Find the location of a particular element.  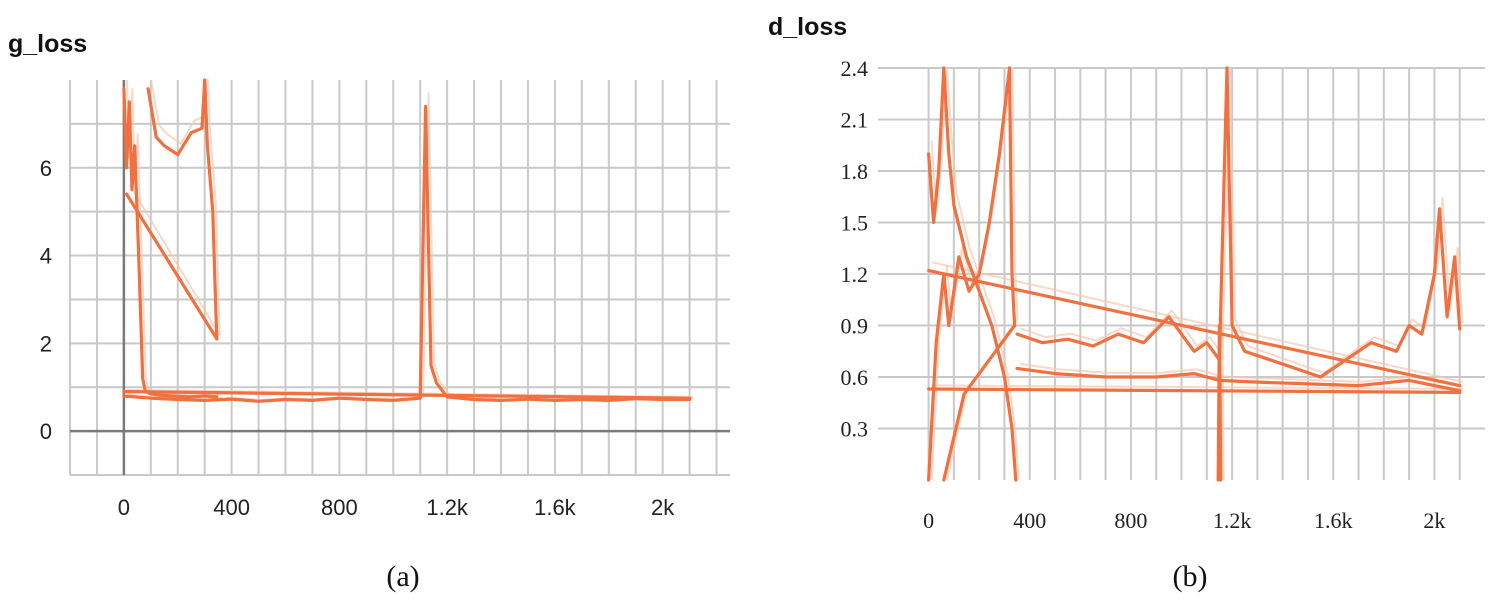

y-tick-labels: 0 2 4 6 is located at coordinates (46, 300).